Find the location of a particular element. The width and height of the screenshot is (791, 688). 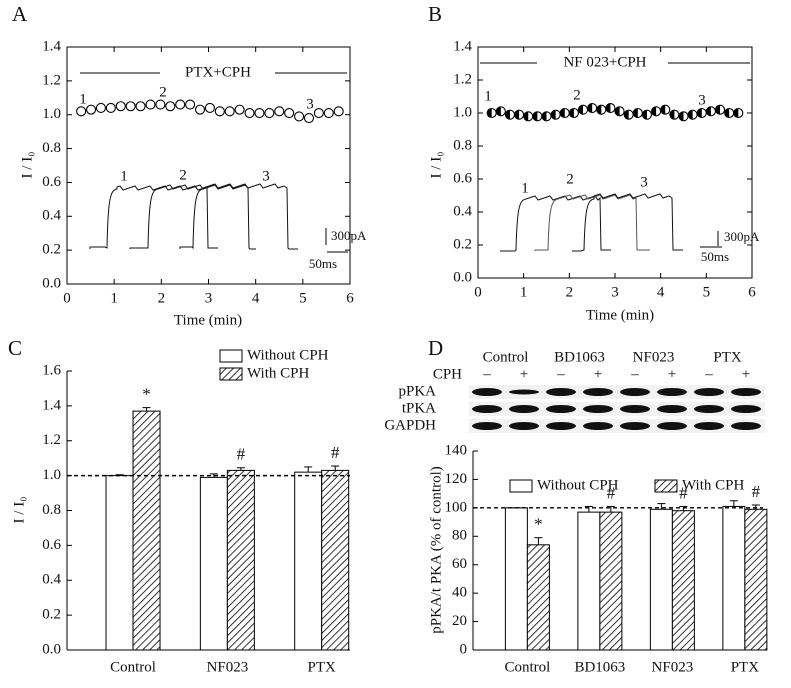

y-tick-label: 120 is located at coordinates (456, 479).